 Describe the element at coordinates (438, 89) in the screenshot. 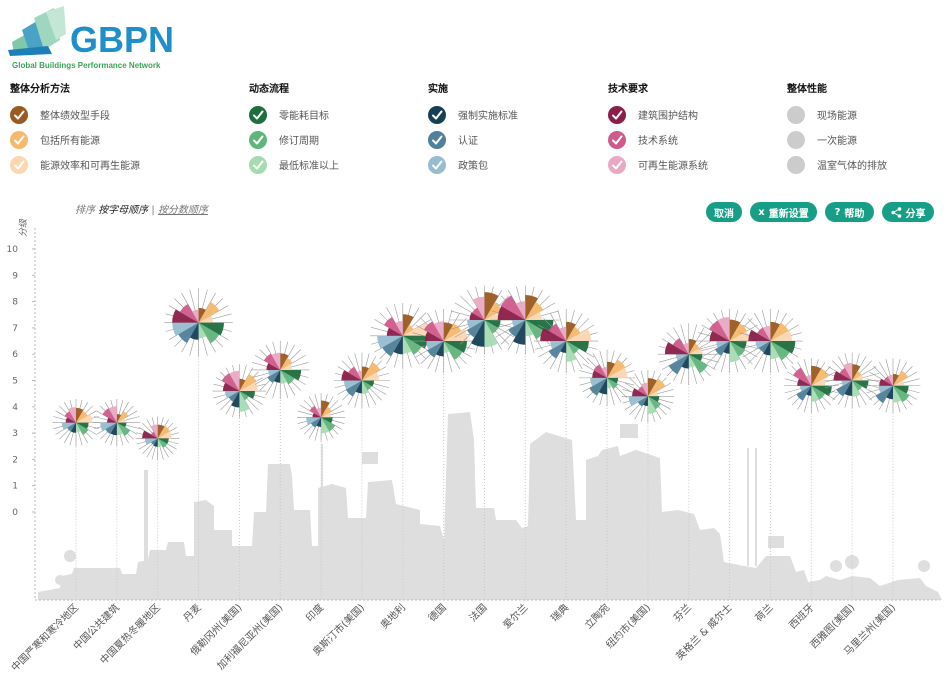

I see `legend-group-title: 实施` at that location.